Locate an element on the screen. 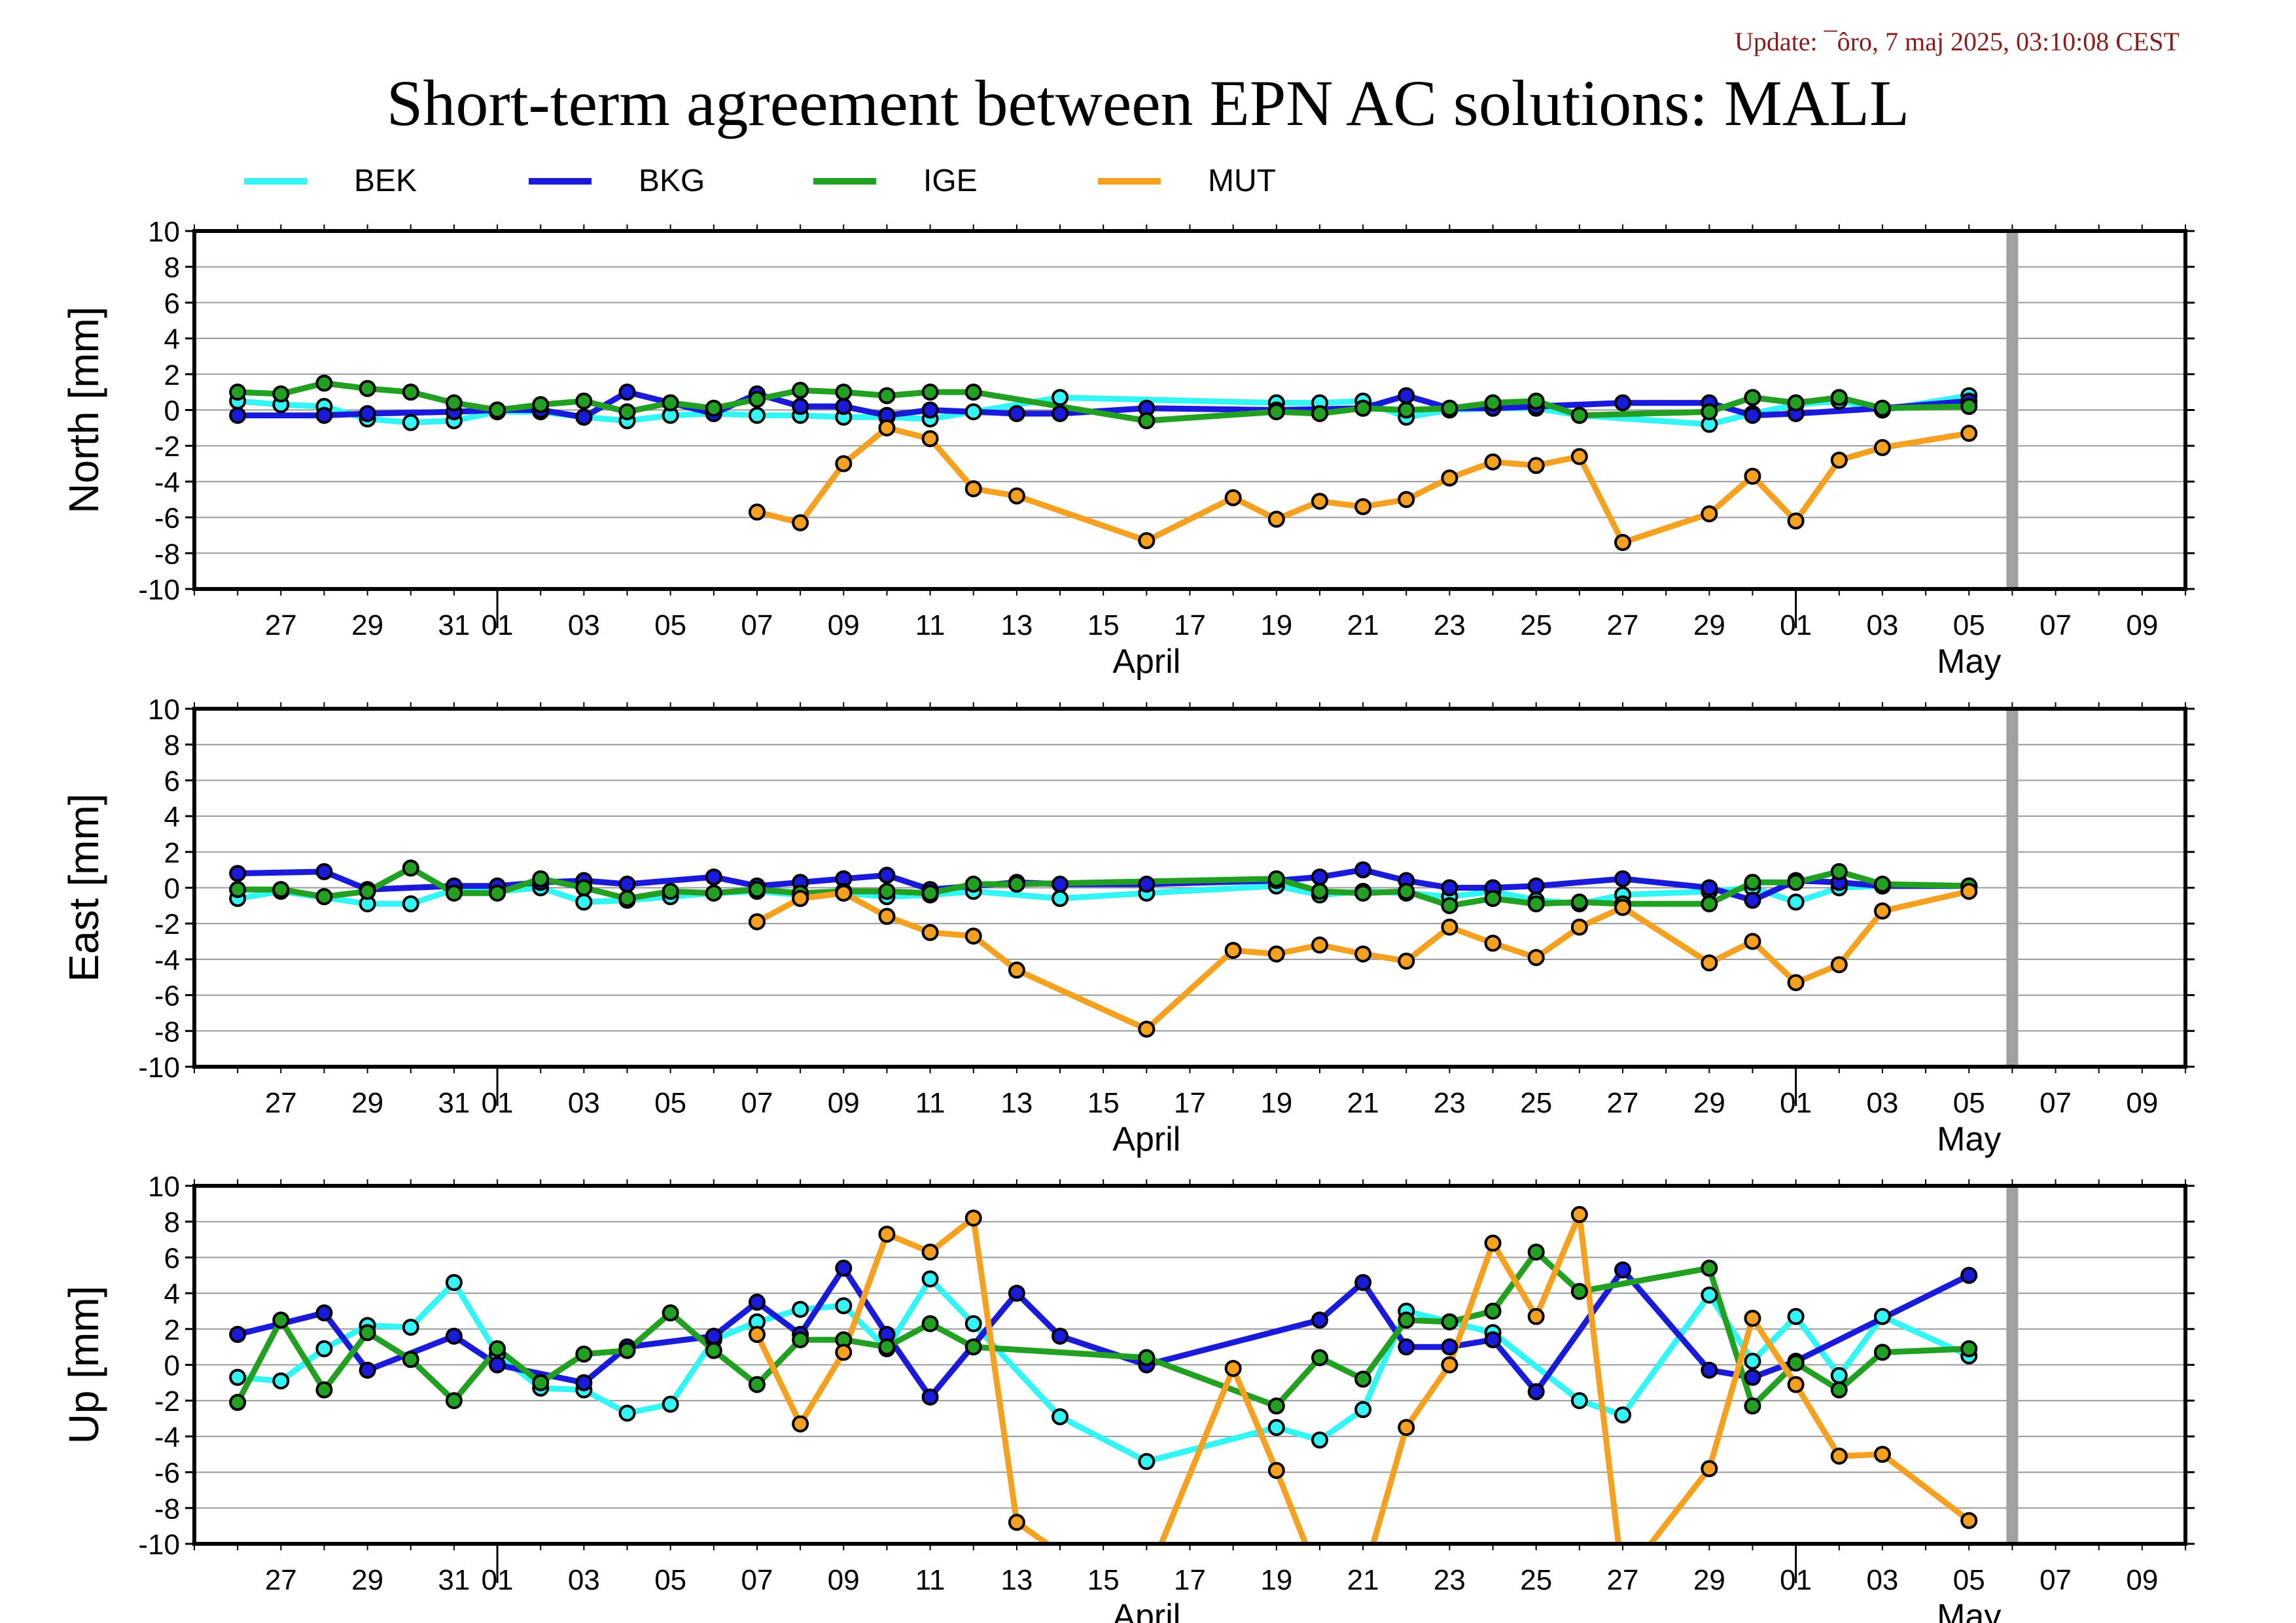 This screenshot has width=2296, height=1623. y-axis-label: Up [mm] is located at coordinates (83, 1365).